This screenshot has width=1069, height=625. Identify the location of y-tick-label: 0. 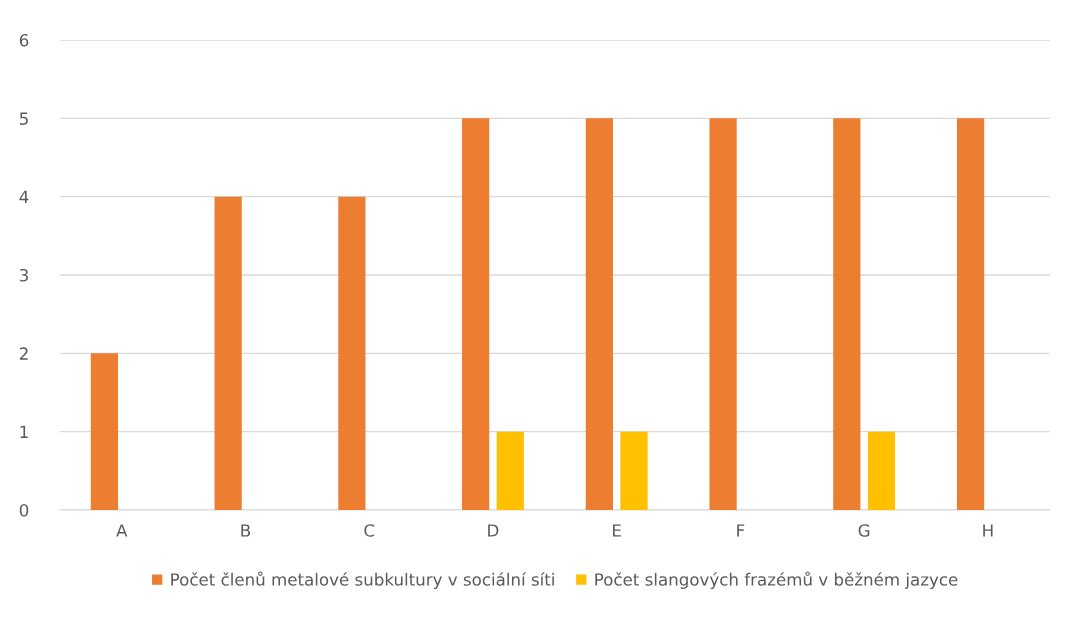
(24, 510).